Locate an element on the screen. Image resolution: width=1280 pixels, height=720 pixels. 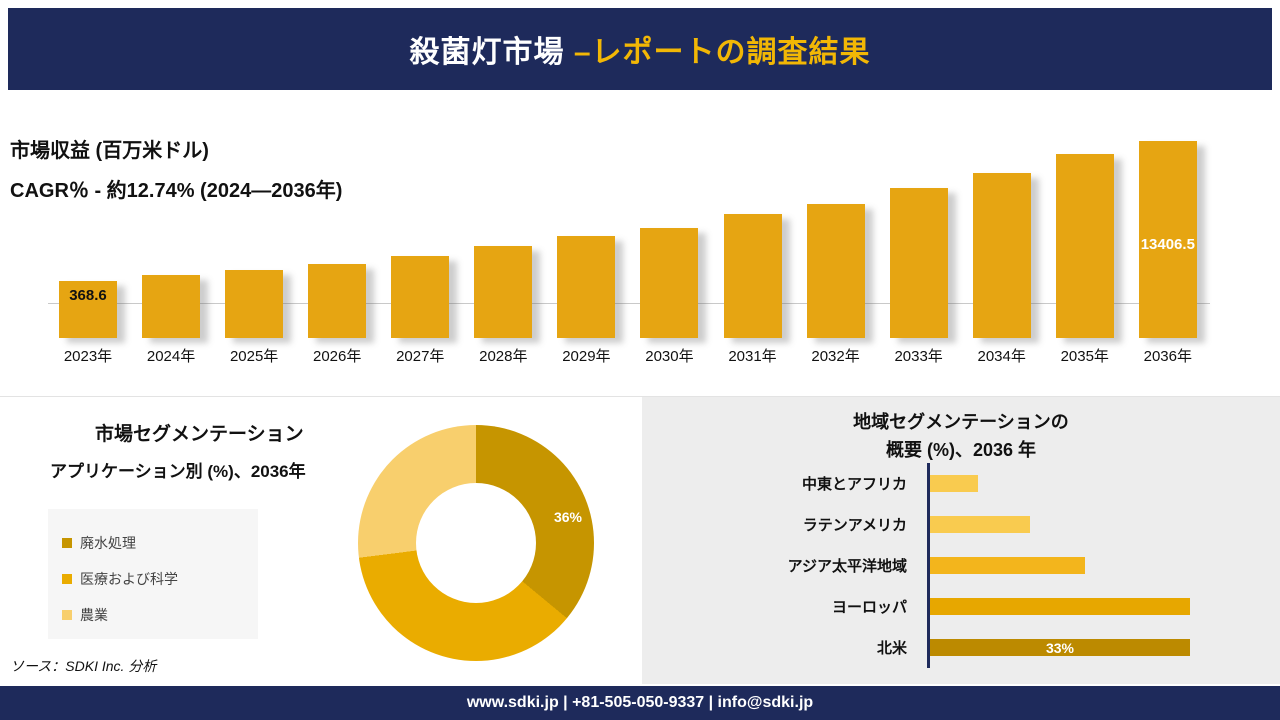
revenue-bar-item: 2035年 is located at coordinates (1085, 259).